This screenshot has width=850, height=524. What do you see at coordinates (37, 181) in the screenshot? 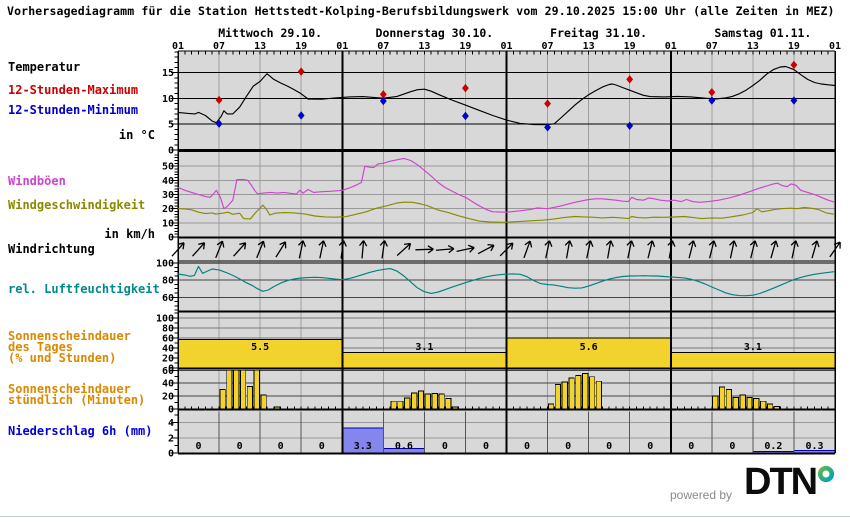
I see `label-windboeen: Windböen` at bounding box center [37, 181].